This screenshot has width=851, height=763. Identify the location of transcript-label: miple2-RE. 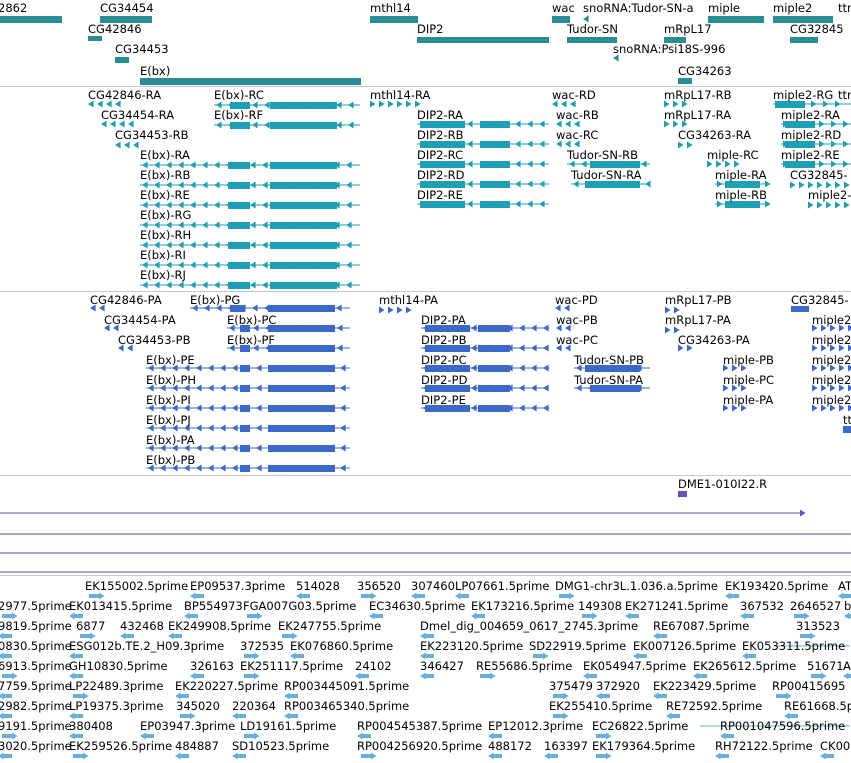
(810, 155).